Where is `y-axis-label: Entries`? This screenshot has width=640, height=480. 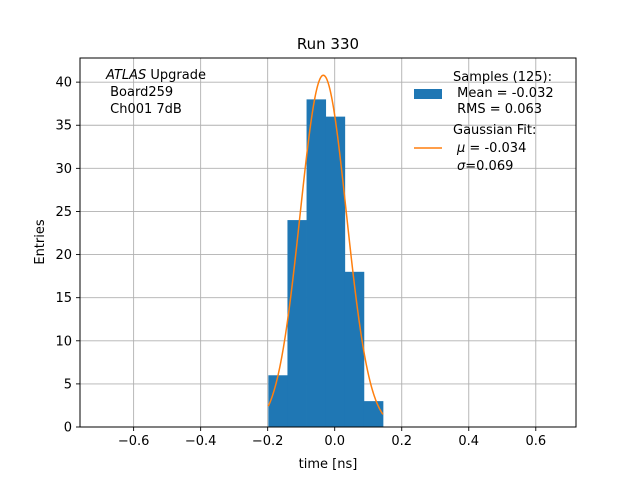 y-axis-label: Entries is located at coordinates (40, 242).